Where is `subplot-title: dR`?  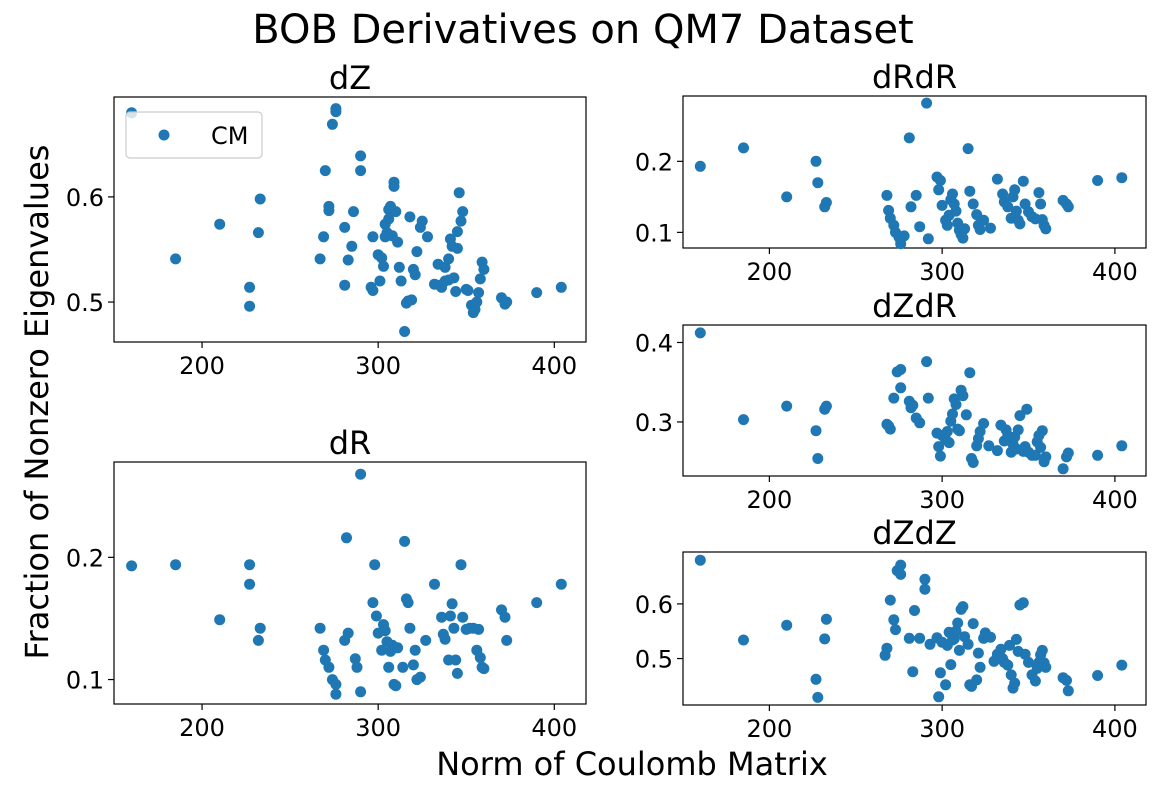
subplot-title: dR is located at coordinates (350, 443).